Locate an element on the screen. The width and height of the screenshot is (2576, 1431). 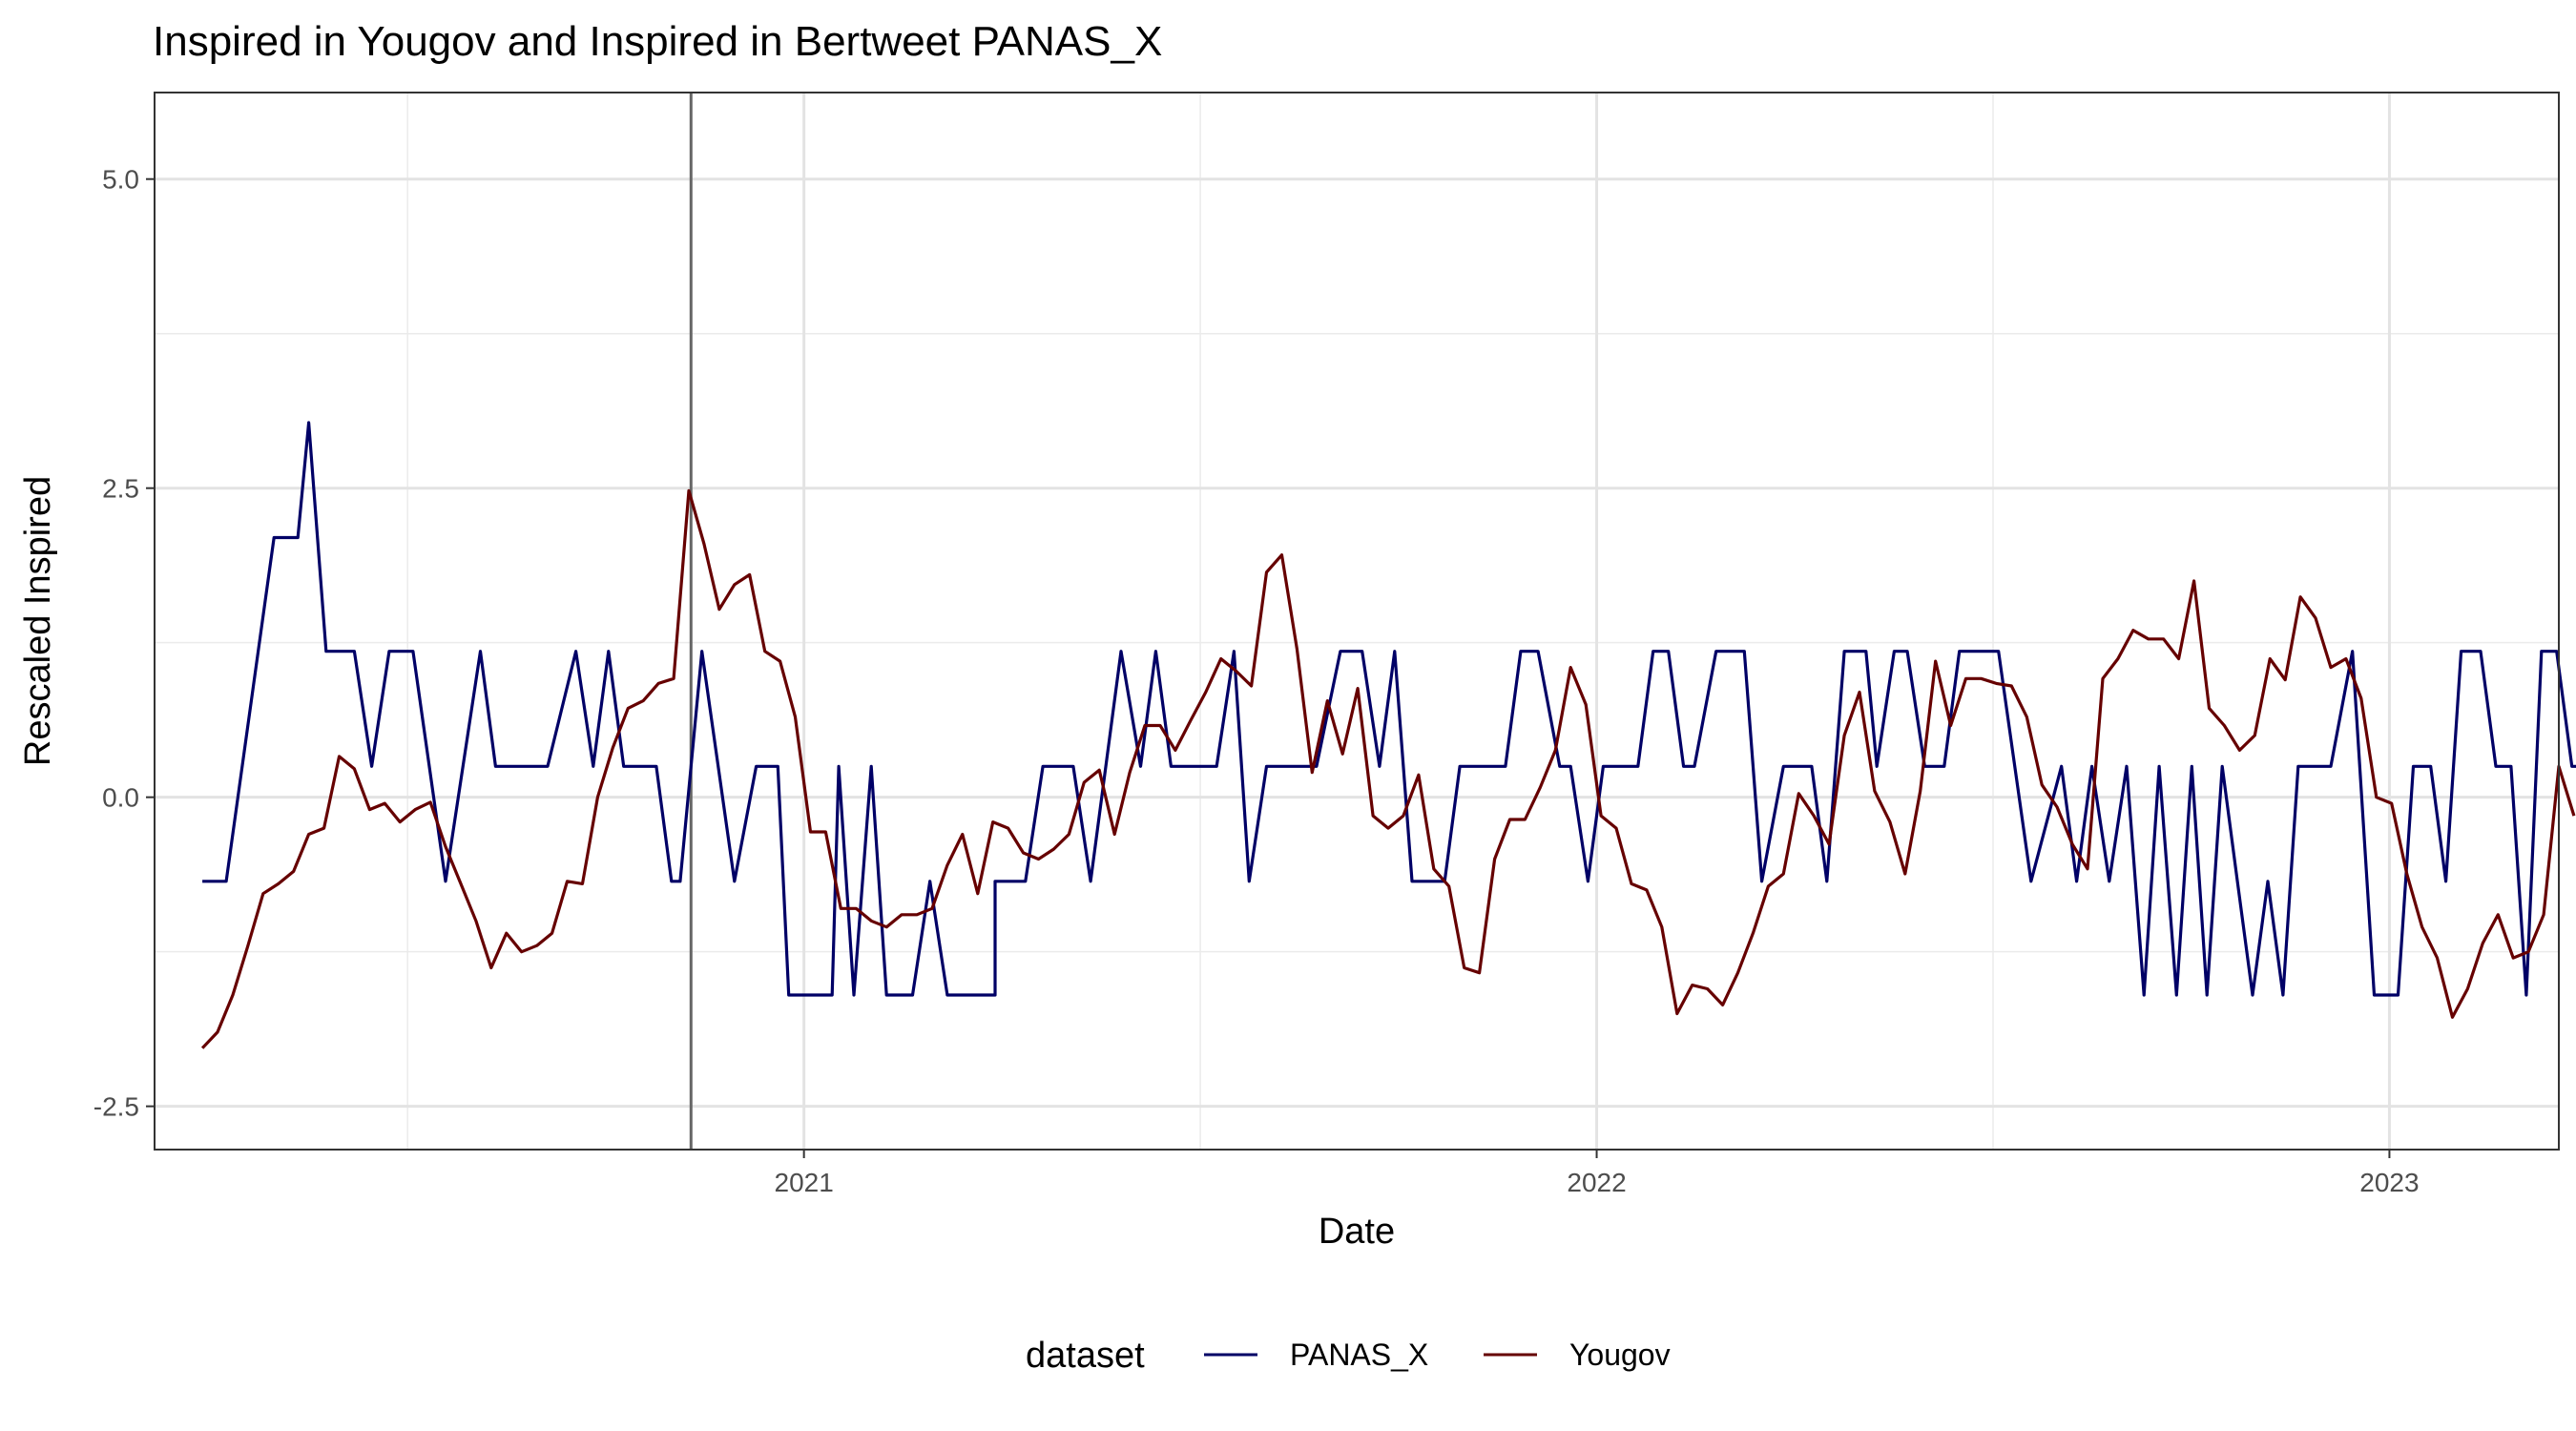
x-tick-label: 2021 is located at coordinates (804, 1182).